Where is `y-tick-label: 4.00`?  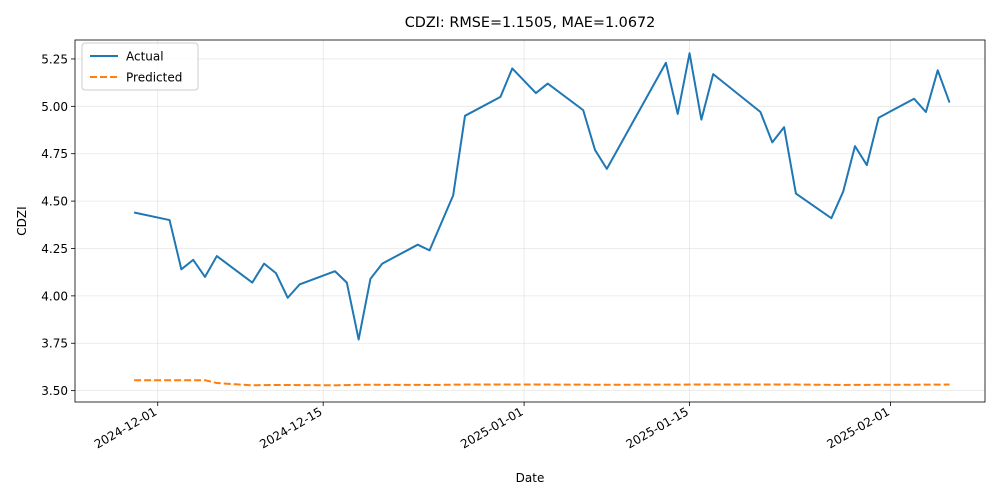
y-tick-label: 4.00 is located at coordinates (54, 296).